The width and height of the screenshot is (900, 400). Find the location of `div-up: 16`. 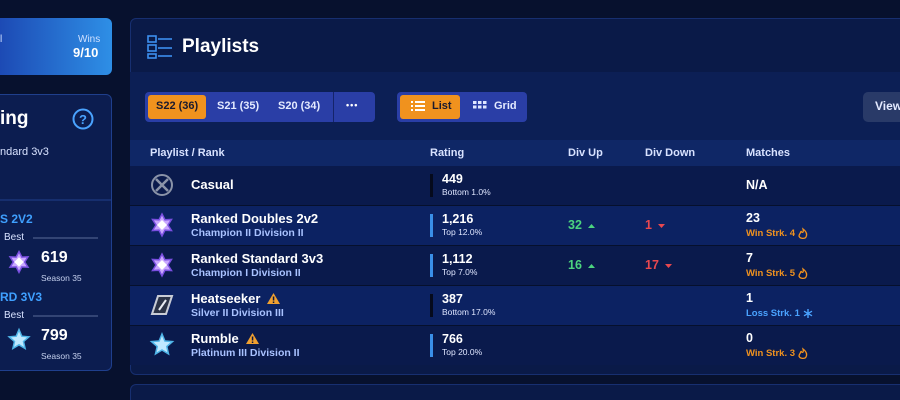

div-up: 16 is located at coordinates (575, 265).